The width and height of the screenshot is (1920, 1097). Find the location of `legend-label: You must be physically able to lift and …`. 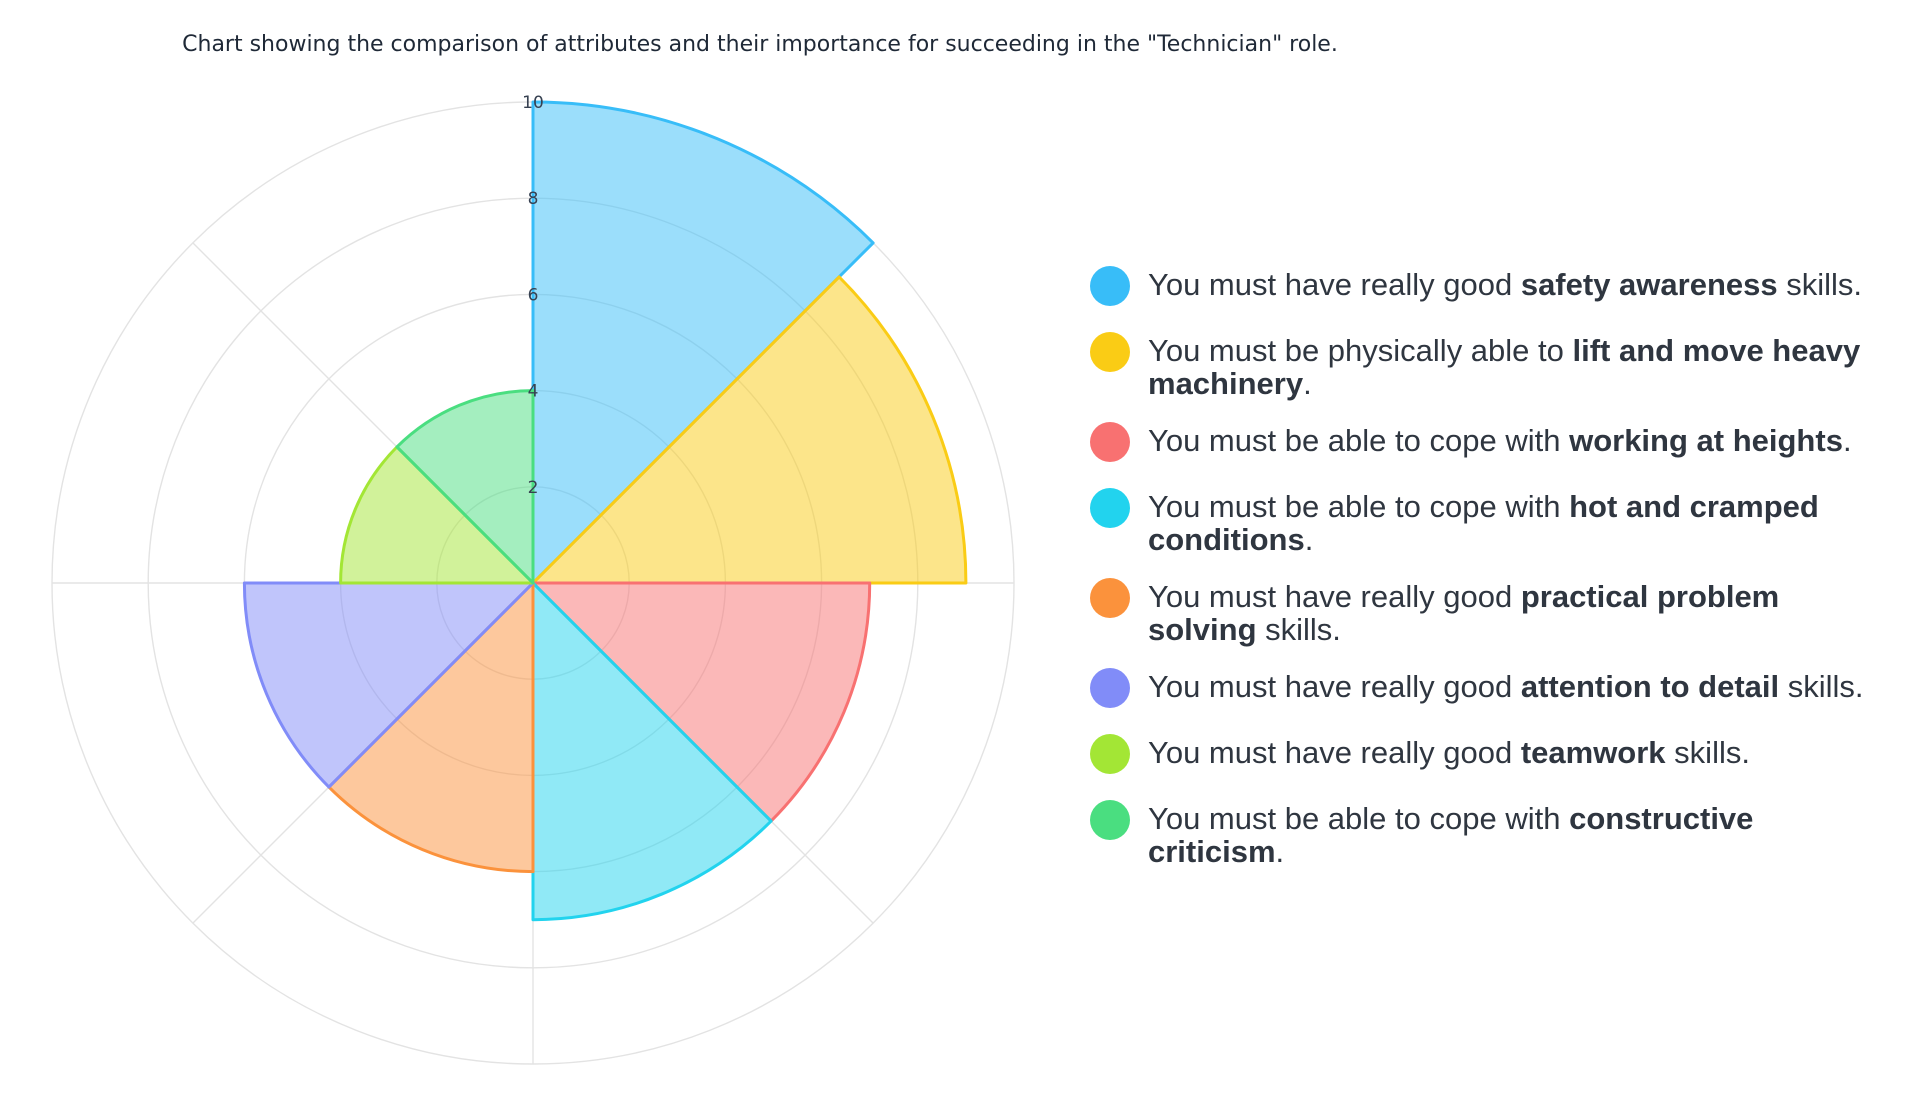

legend-label: You must be physically able to lift and … is located at coordinates (1504, 367).